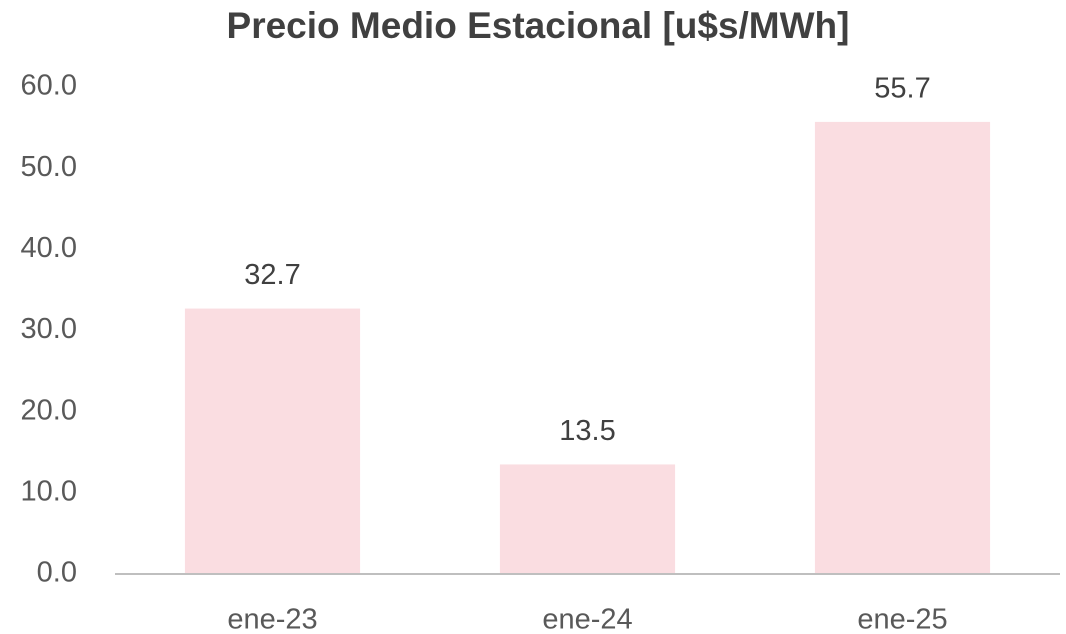 This screenshot has height=634, width=1066. What do you see at coordinates (587, 619) in the screenshot?
I see `x-tick-label: ene-24` at bounding box center [587, 619].